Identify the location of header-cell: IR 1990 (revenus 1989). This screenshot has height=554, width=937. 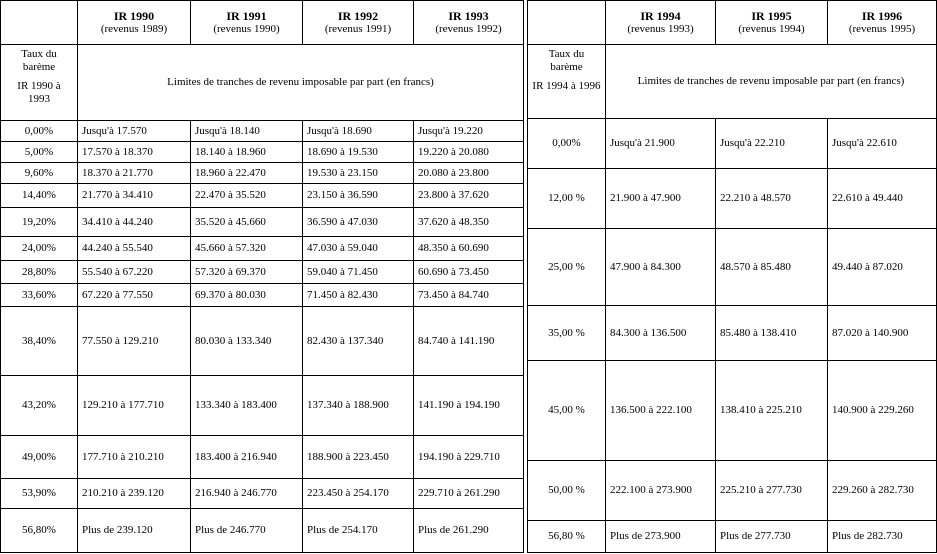
(134, 22).